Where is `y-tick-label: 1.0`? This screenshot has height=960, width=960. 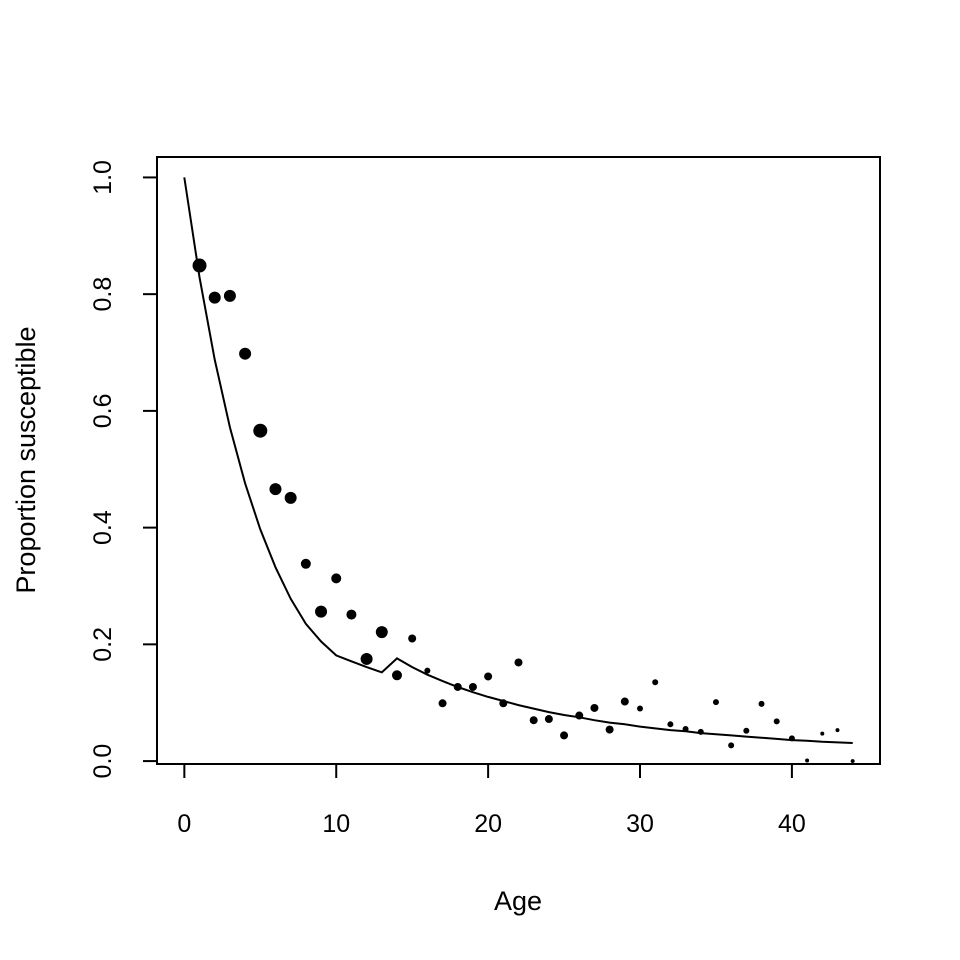
y-tick-label: 1.0 is located at coordinates (103, 177).